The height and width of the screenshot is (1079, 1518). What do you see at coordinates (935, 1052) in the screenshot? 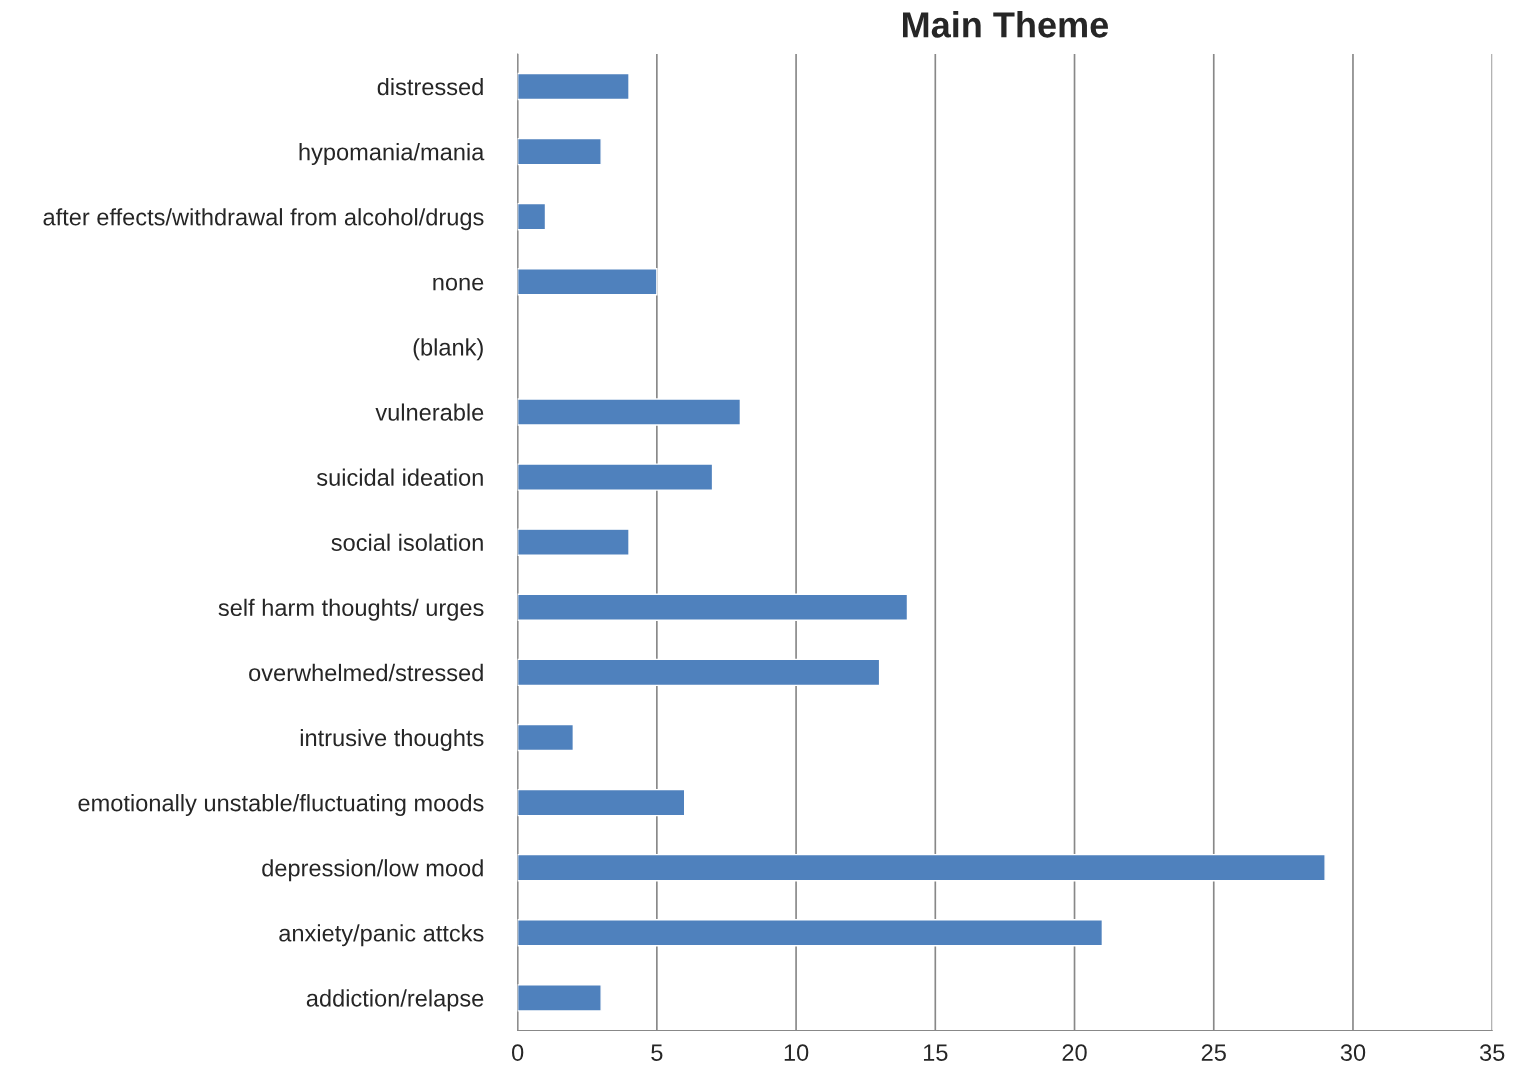
I see `x-tick-label: 15` at bounding box center [935, 1052].